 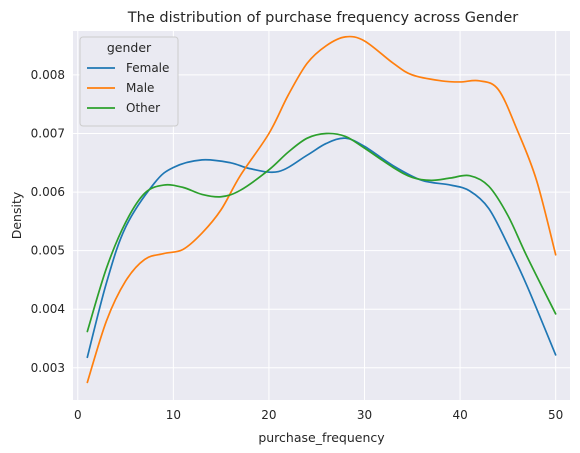 I want to click on x-tick-label: 0, so click(x=78, y=415).